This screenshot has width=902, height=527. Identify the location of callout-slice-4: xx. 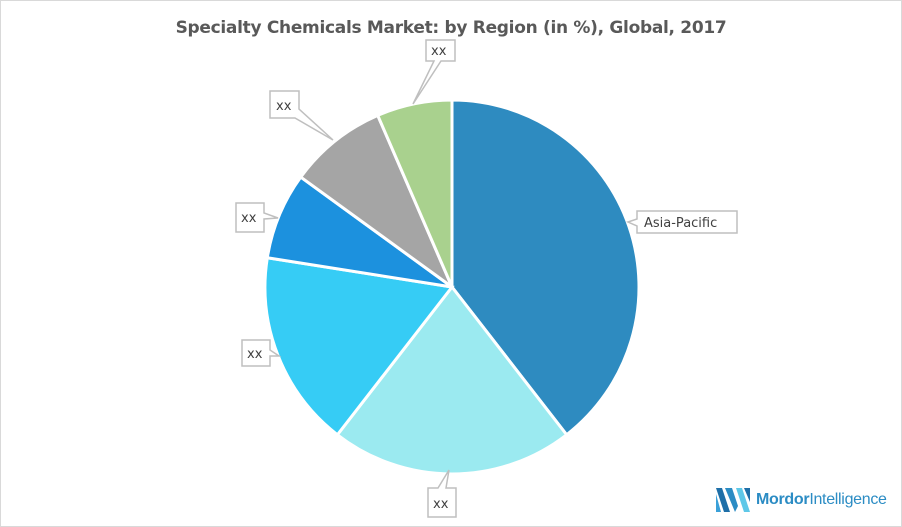
(257, 217).